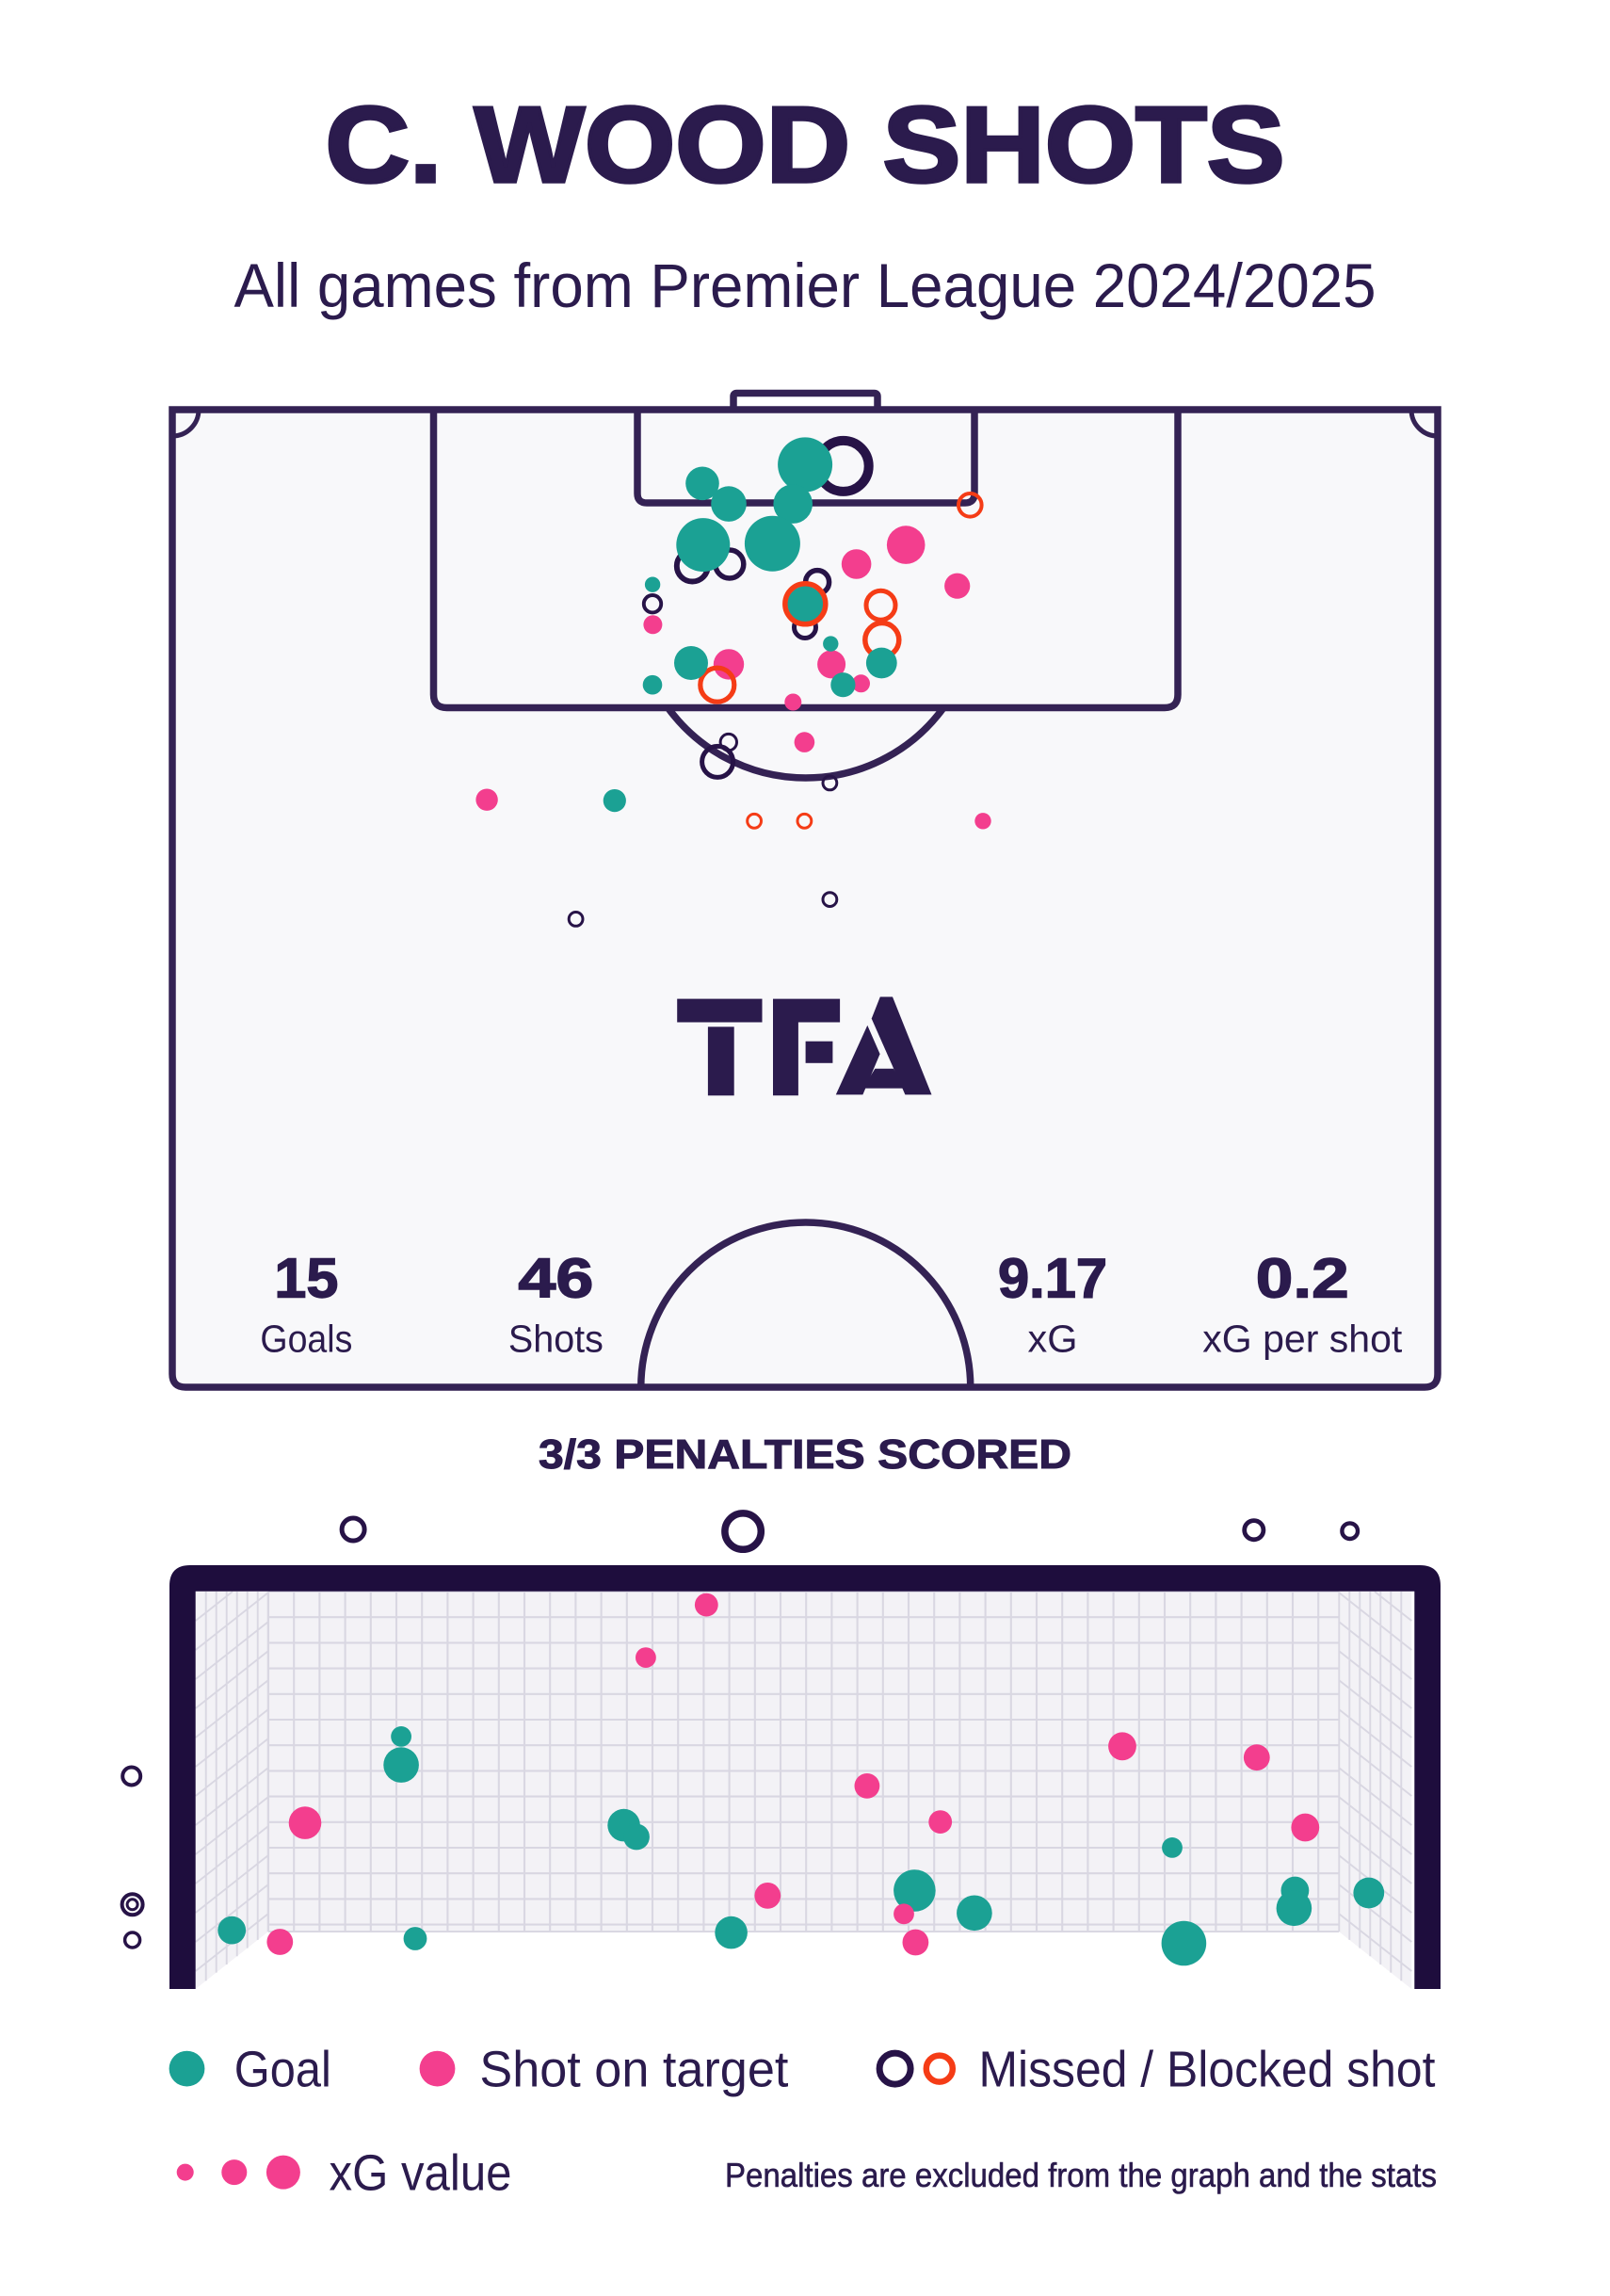 This screenshot has width=1610, height=2296. I want to click on svg-text: C. WOOD SHOTS, so click(805, 145).